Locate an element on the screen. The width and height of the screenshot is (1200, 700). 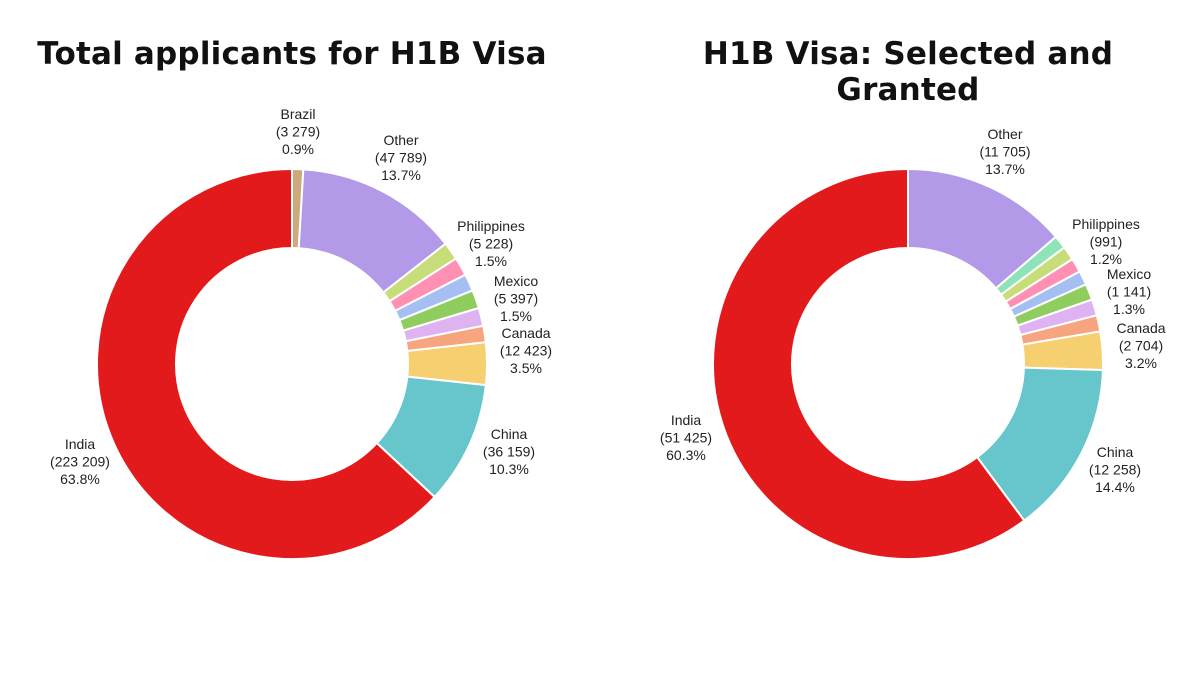
data-label-india: India (51 425) 60.3% is located at coordinates (686, 437).